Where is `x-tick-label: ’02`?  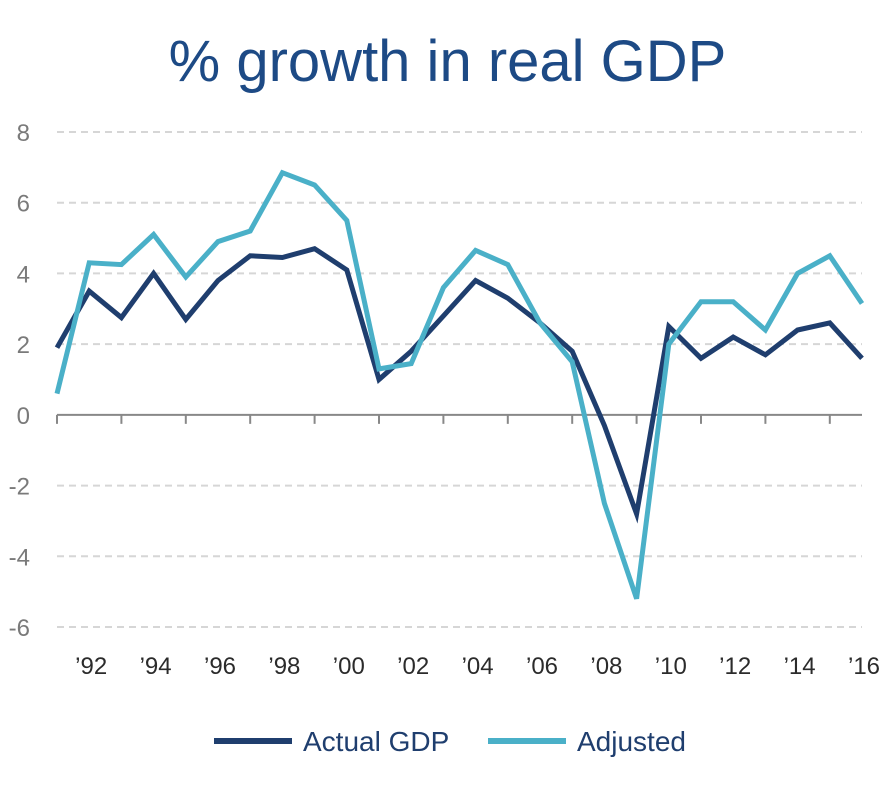
x-tick-label: ’02 is located at coordinates (413, 666).